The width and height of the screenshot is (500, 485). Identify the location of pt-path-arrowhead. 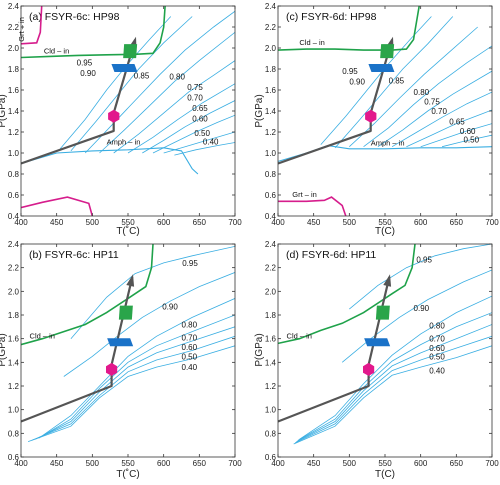
(387, 280).